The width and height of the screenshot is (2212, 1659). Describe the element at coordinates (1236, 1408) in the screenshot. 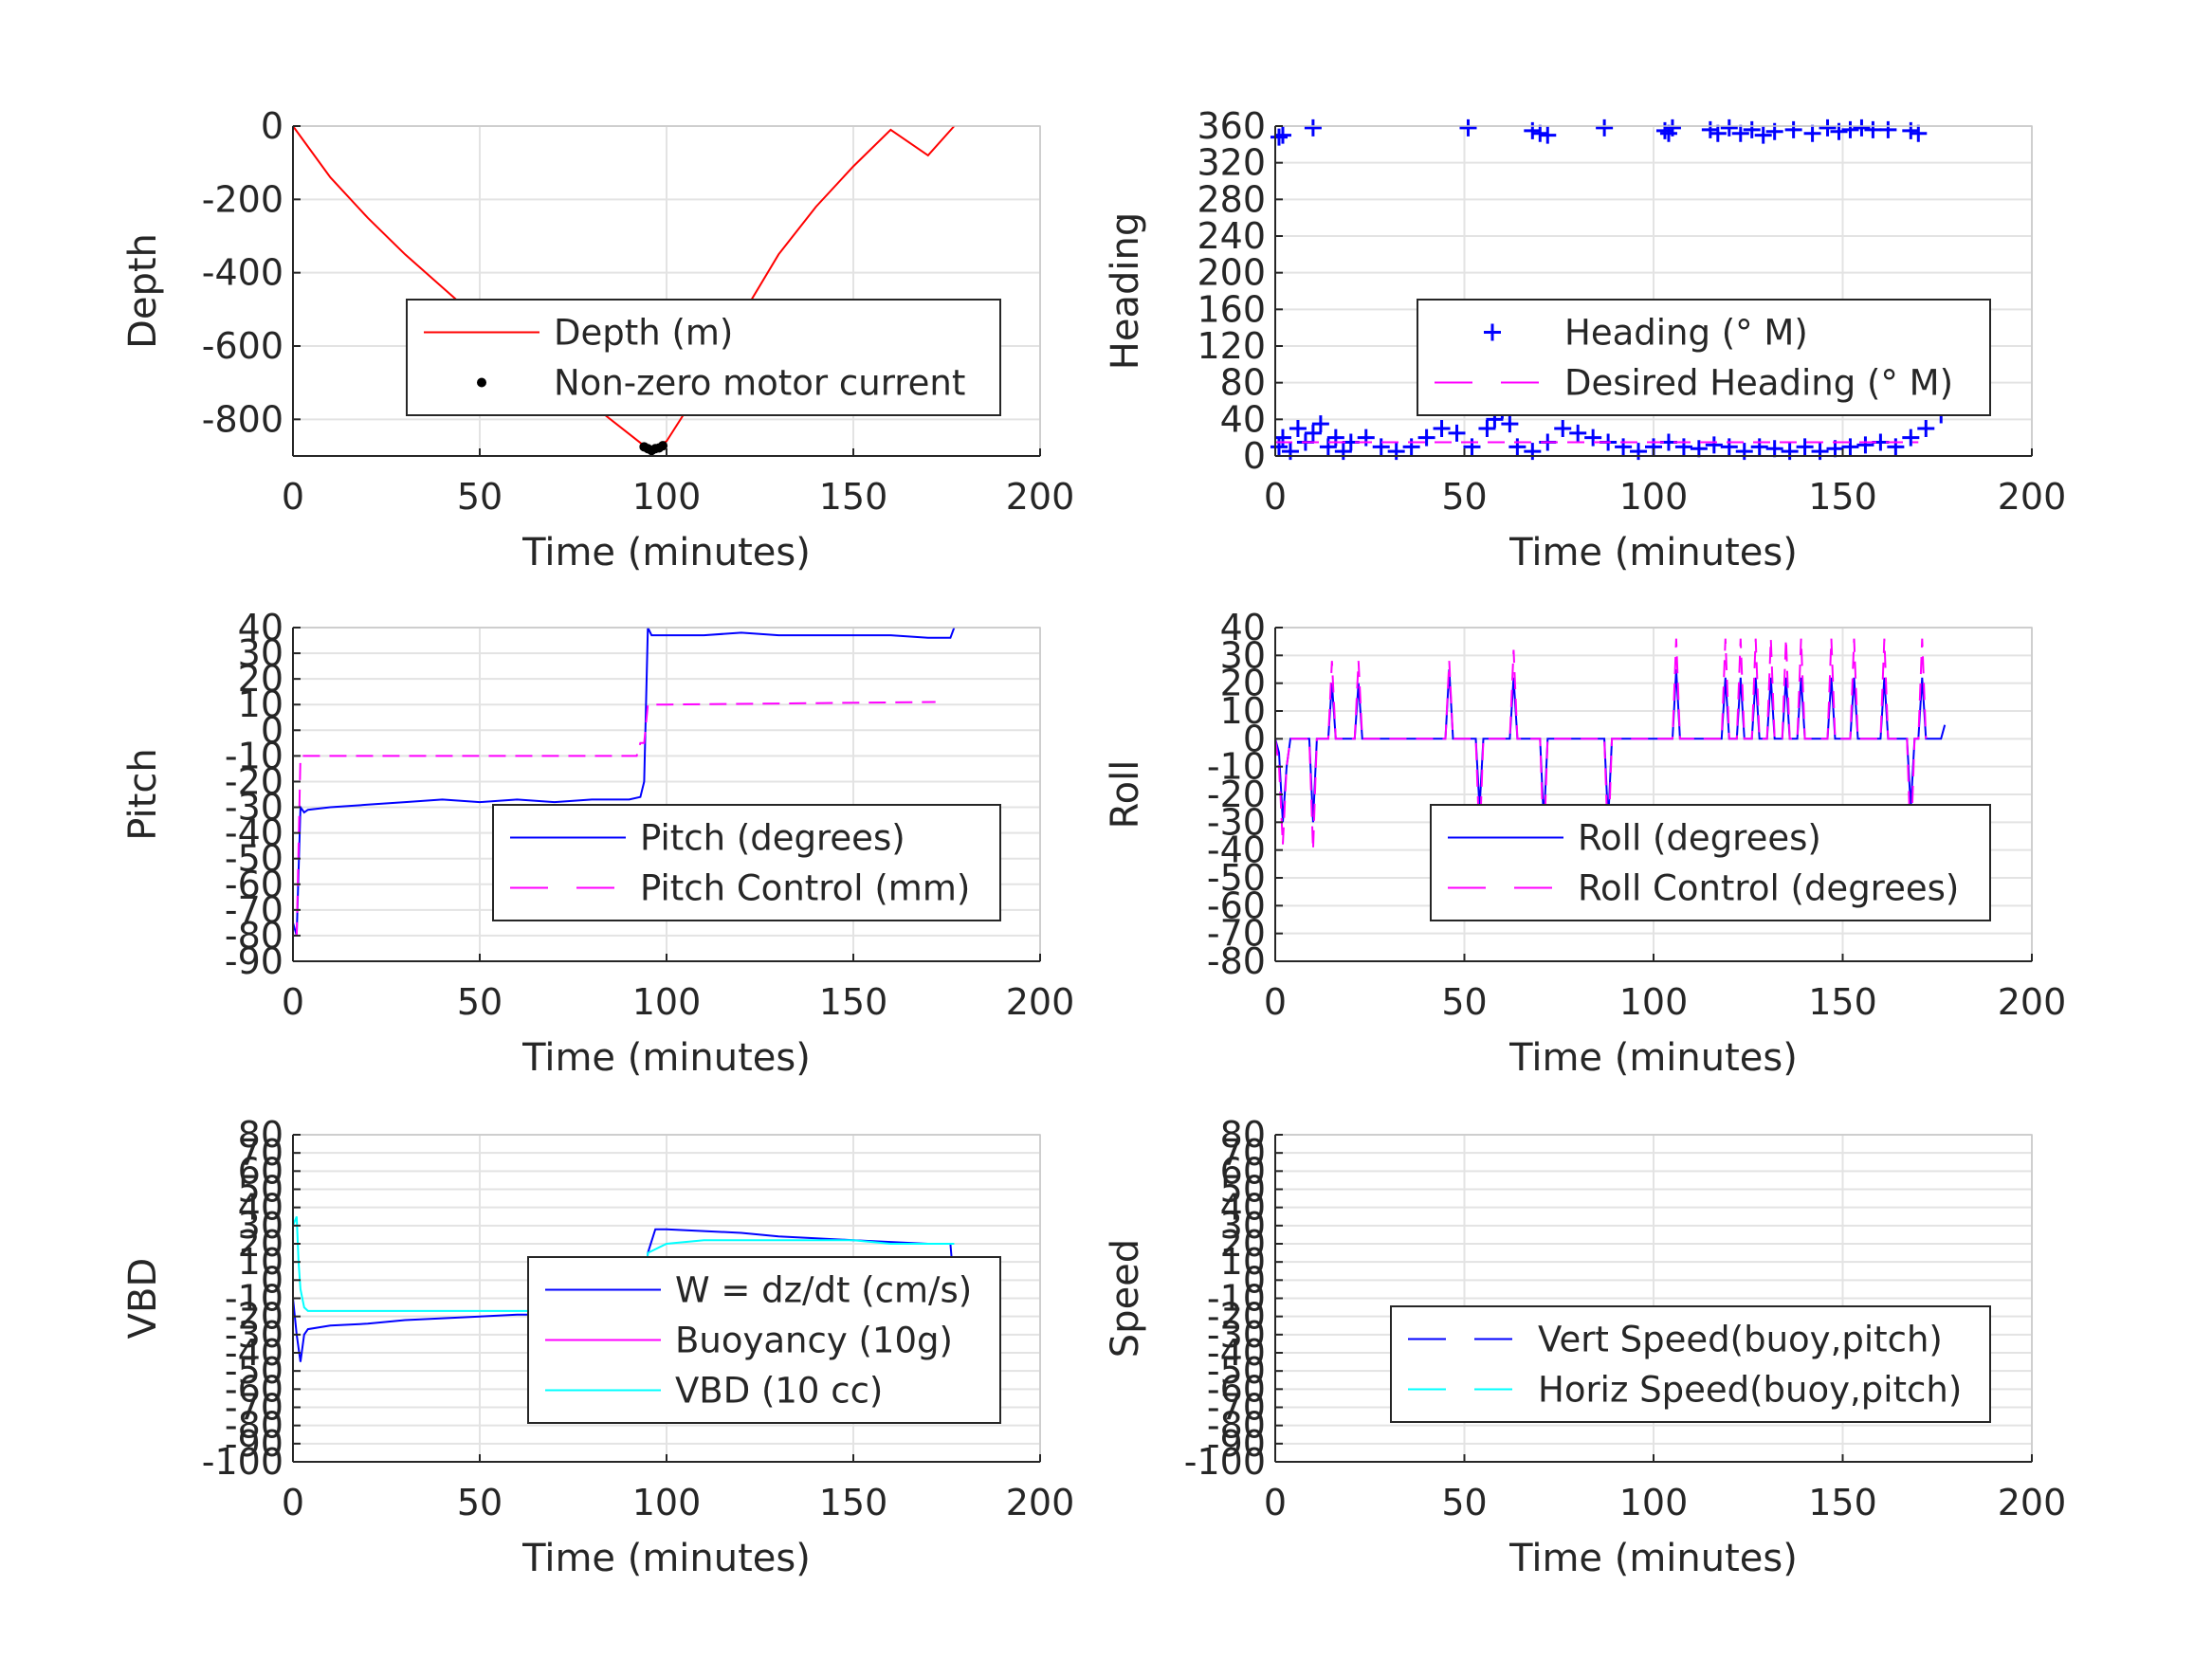

I see `speed-y-tick-label: -70` at that location.